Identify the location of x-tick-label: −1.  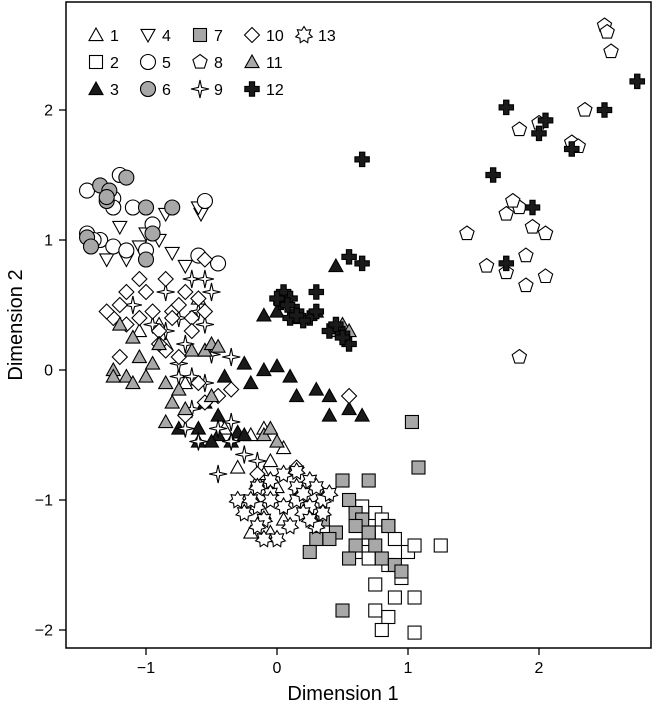
(146, 668).